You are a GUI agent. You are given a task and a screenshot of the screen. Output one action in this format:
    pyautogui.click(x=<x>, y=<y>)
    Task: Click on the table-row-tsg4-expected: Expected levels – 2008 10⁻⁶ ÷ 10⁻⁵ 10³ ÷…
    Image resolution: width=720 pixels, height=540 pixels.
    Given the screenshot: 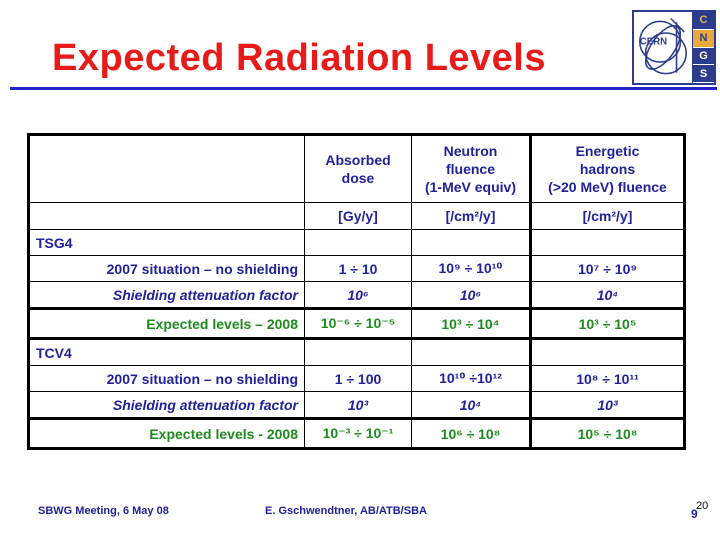 What is the action you would take?
    pyautogui.click(x=356, y=323)
    